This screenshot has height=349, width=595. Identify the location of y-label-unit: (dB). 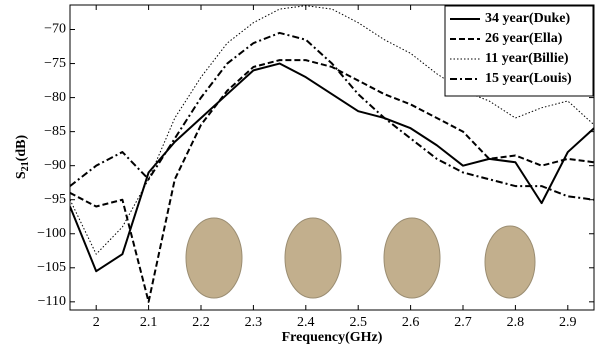
(21, 148).